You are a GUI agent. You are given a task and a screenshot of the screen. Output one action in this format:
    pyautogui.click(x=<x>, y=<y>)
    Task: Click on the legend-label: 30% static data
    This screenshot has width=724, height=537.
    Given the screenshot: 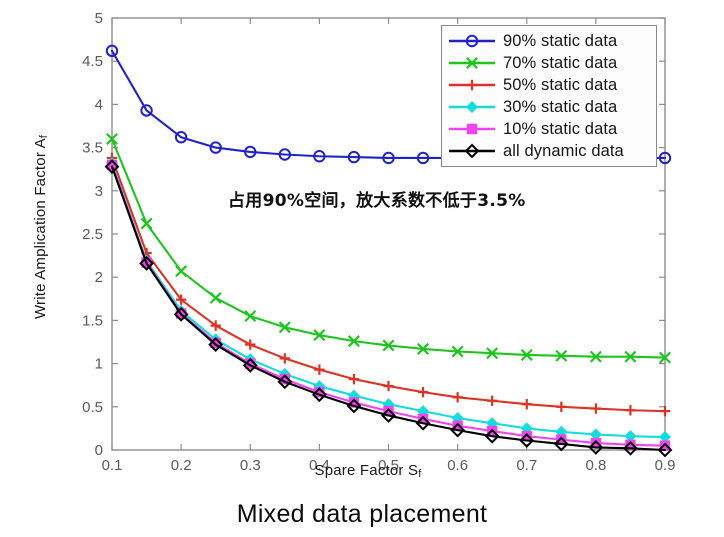 What is the action you would take?
    pyautogui.click(x=560, y=106)
    